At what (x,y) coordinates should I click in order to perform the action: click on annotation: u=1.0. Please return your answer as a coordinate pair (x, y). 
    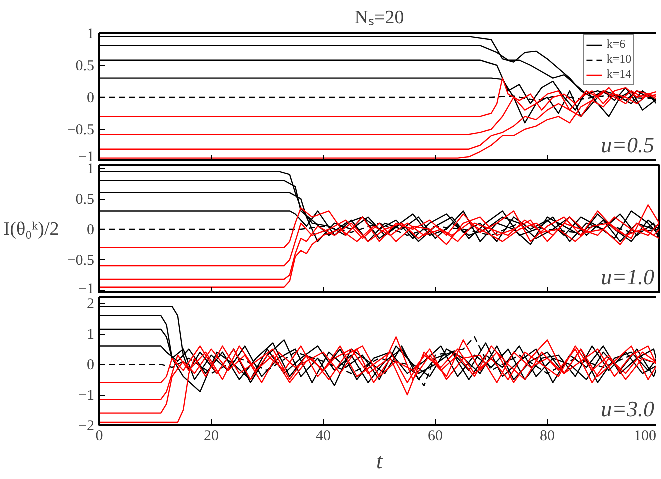
    Looking at the image, I should click on (628, 277).